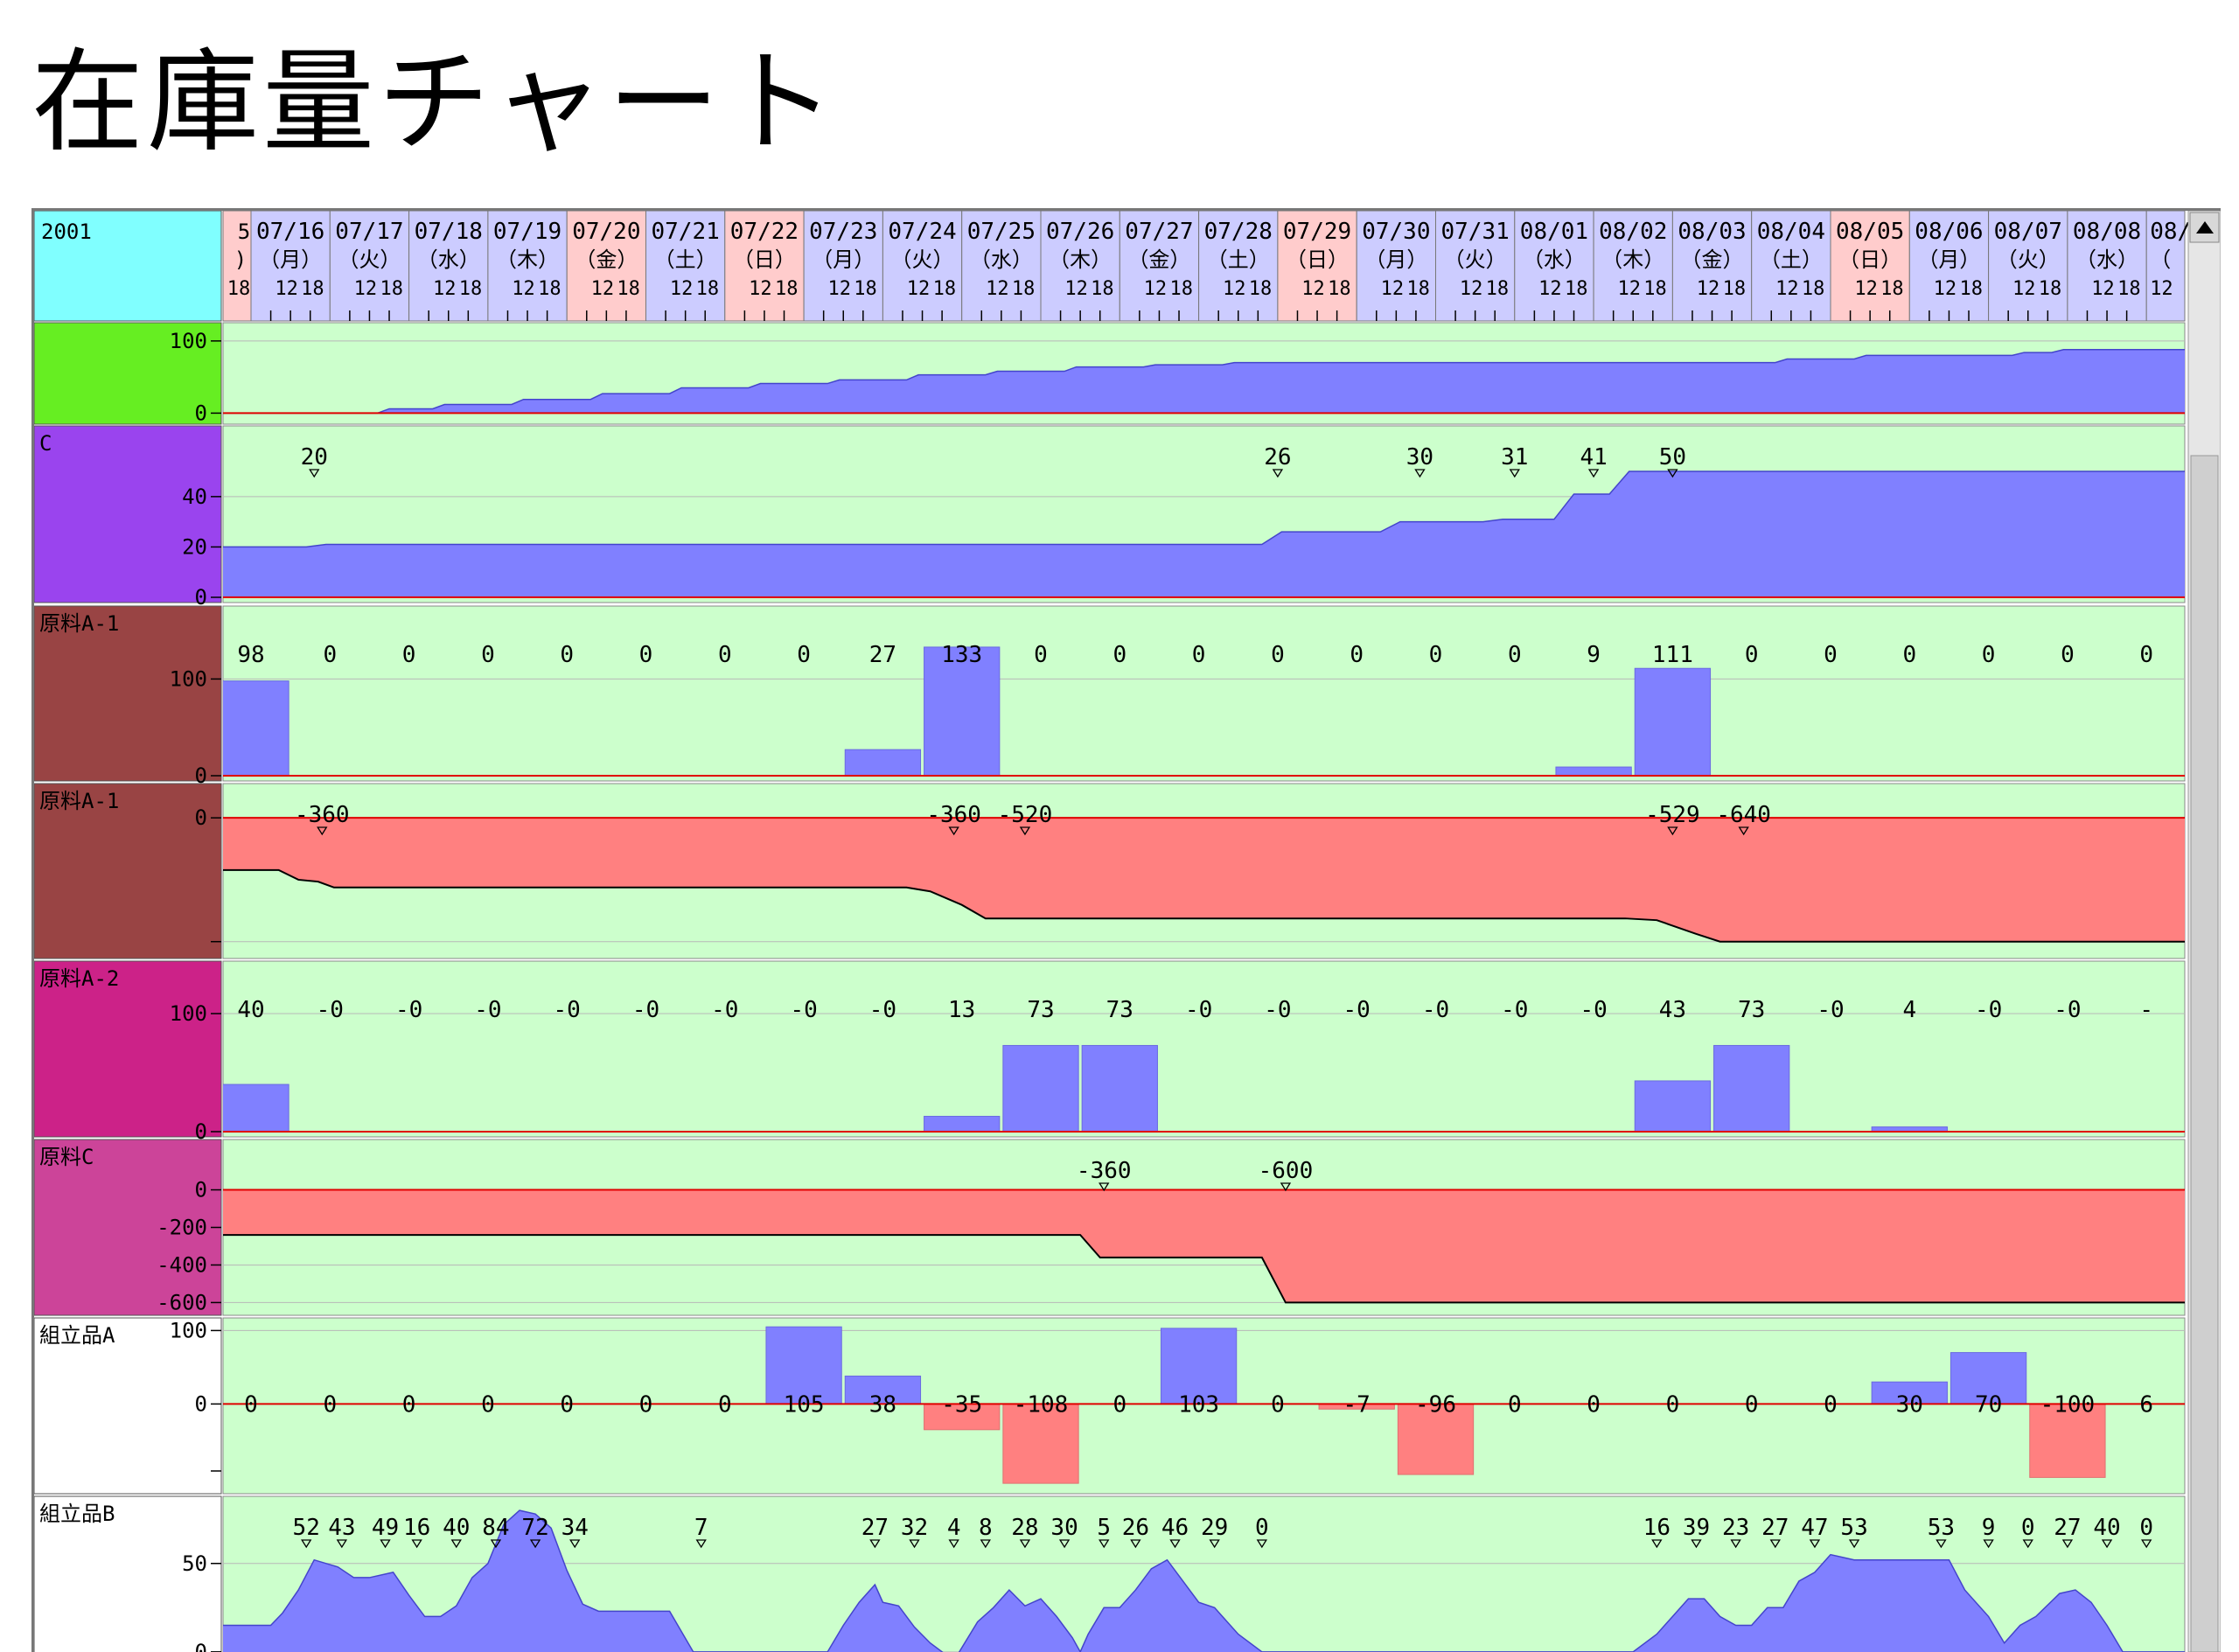 Image resolution: width=2239 pixels, height=1652 pixels. I want to click on date-label: 07/23, so click(843, 232).